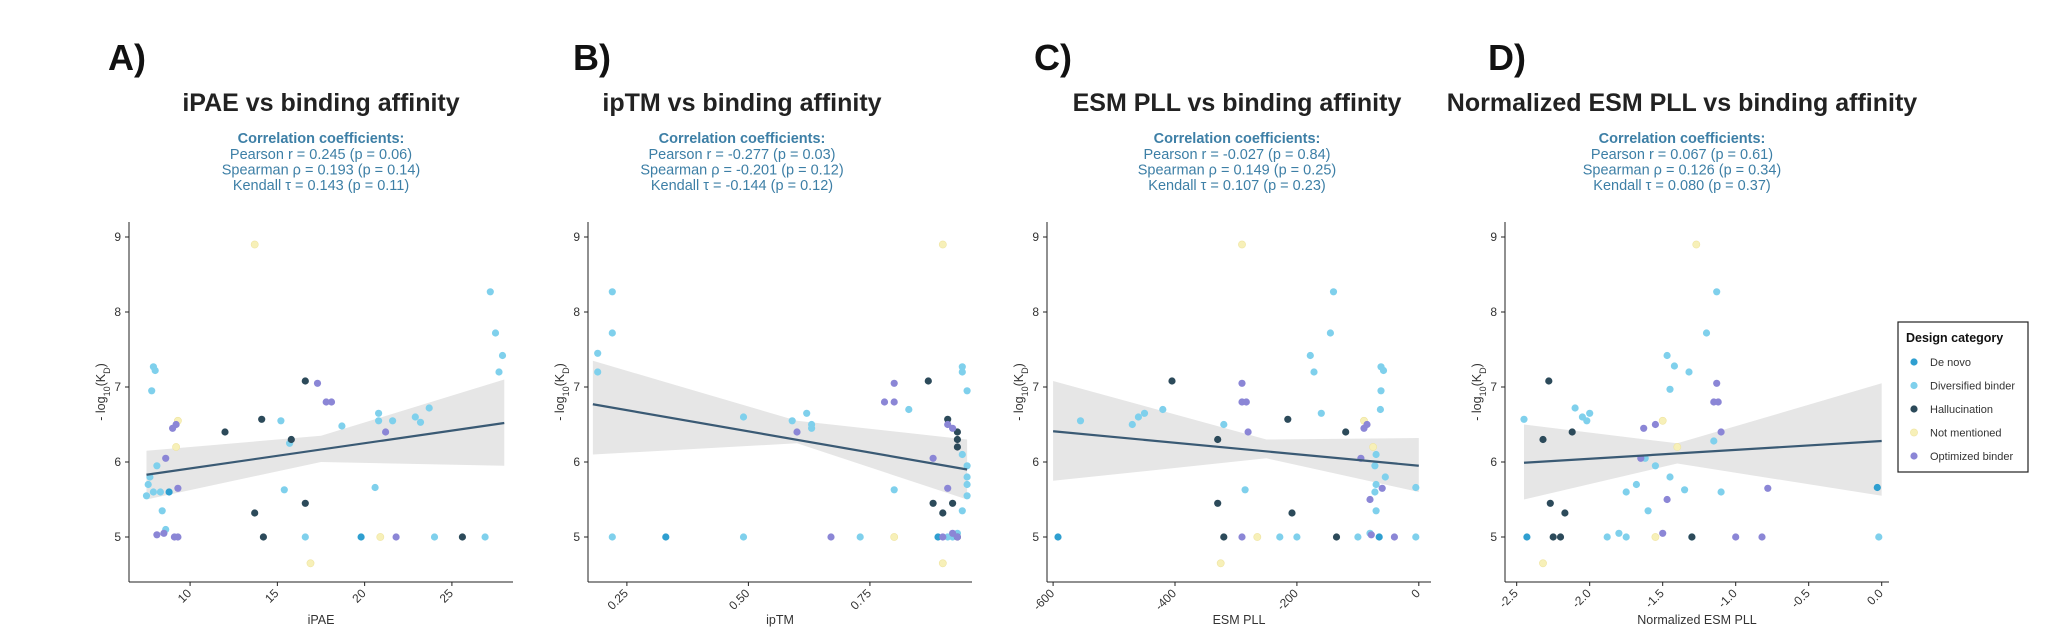  I want to click on x-tick-label: -1.0, so click(1727, 598).